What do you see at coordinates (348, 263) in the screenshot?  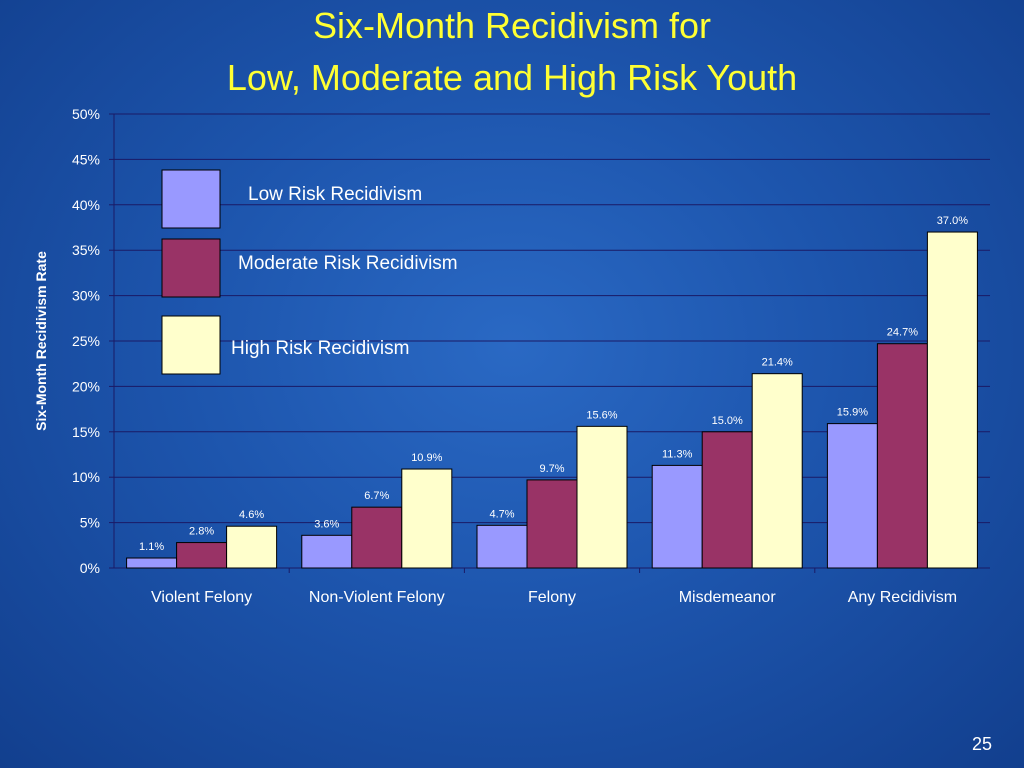 I see `legend-label: Moderate Risk Recidivism` at bounding box center [348, 263].